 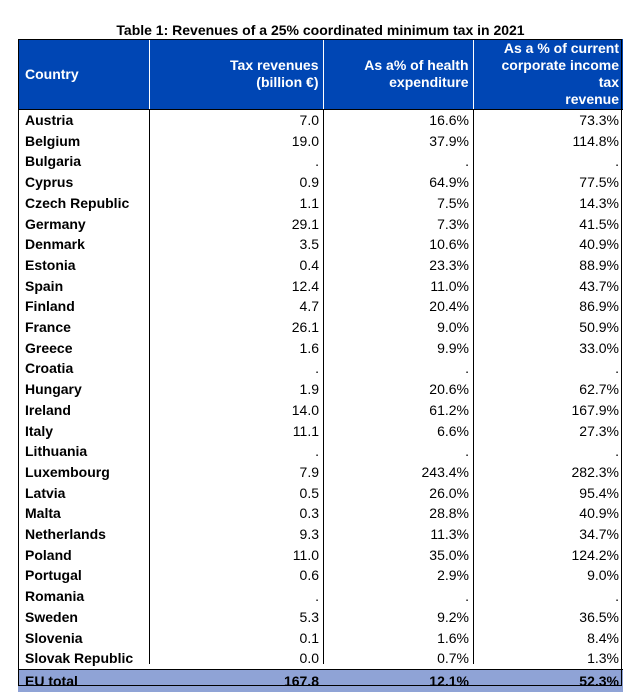 What do you see at coordinates (274, 65) in the screenshot?
I see `header-tax-line1: Tax revenues` at bounding box center [274, 65].